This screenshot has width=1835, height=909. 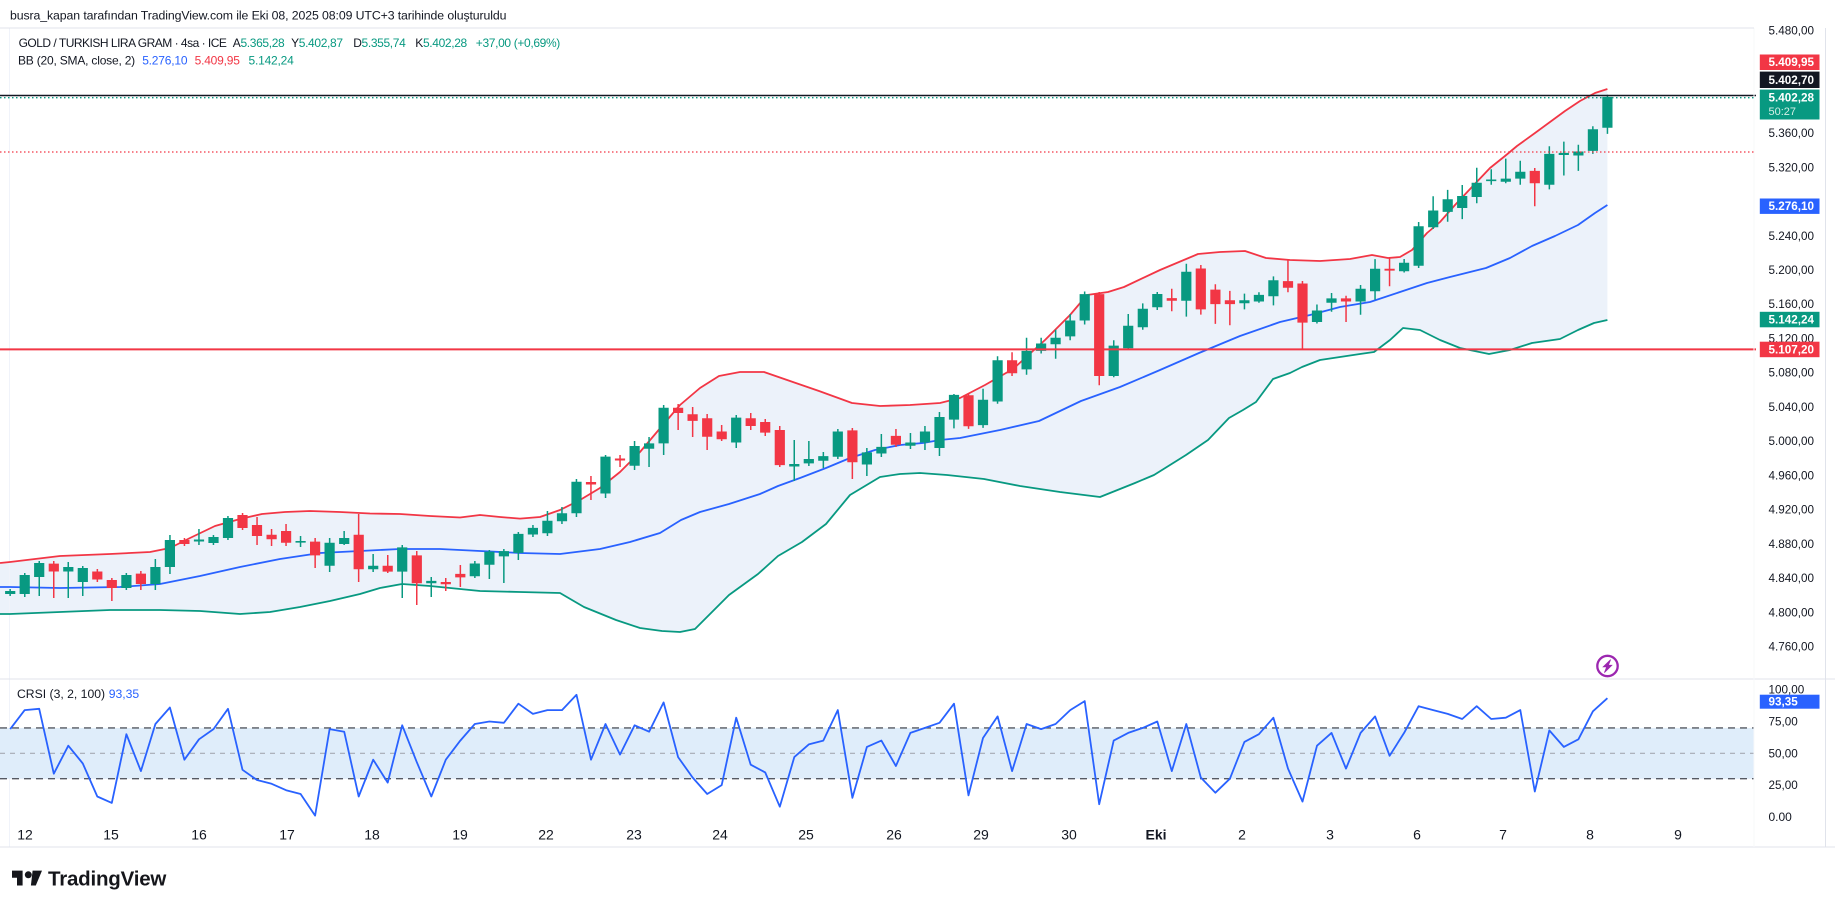 I want to click on svg-text: 9, so click(x=1678, y=835).